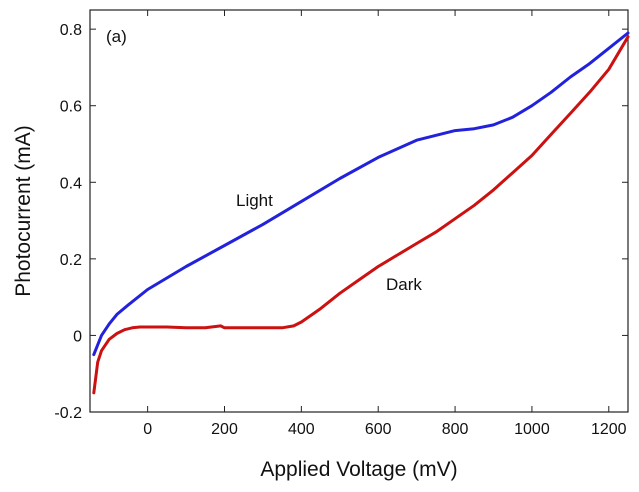 This screenshot has height=492, width=639. What do you see at coordinates (147, 429) in the screenshot?
I see `x-tick-label: 0` at bounding box center [147, 429].